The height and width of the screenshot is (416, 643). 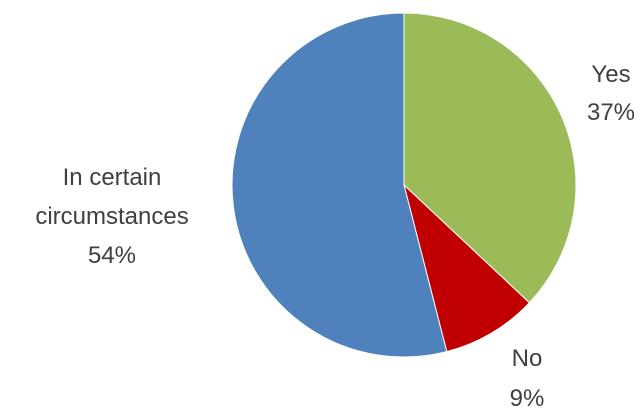 I want to click on slice-name-label: In certain, so click(x=112, y=177).